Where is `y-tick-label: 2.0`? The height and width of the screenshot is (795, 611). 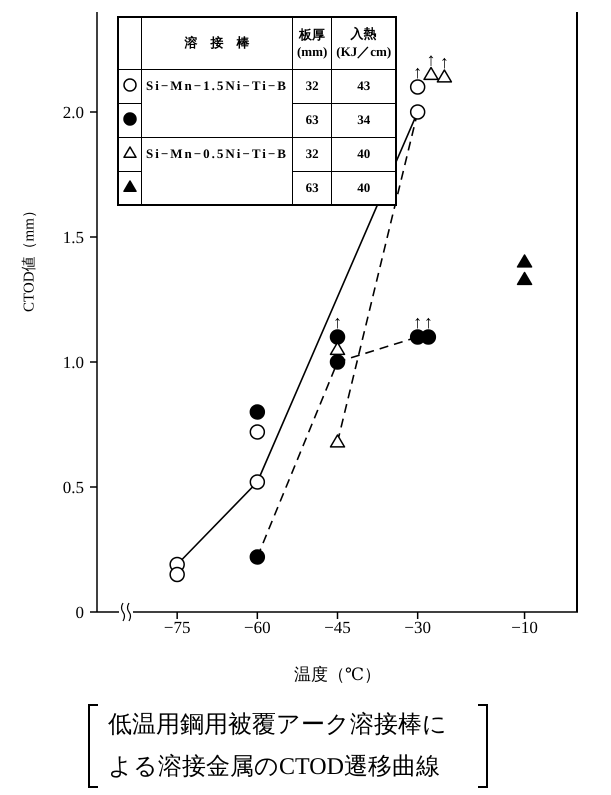 y-tick-label: 2.0 is located at coordinates (73, 112).